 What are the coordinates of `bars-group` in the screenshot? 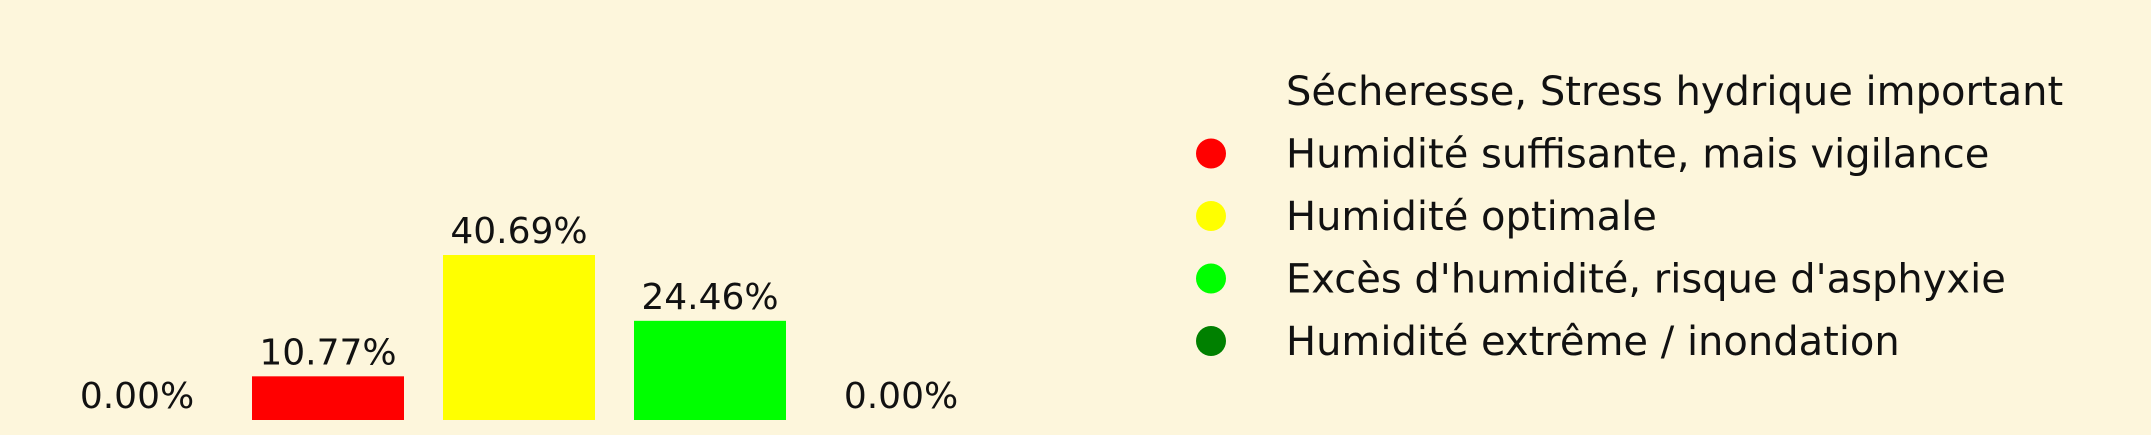 It's located at (519, 337).